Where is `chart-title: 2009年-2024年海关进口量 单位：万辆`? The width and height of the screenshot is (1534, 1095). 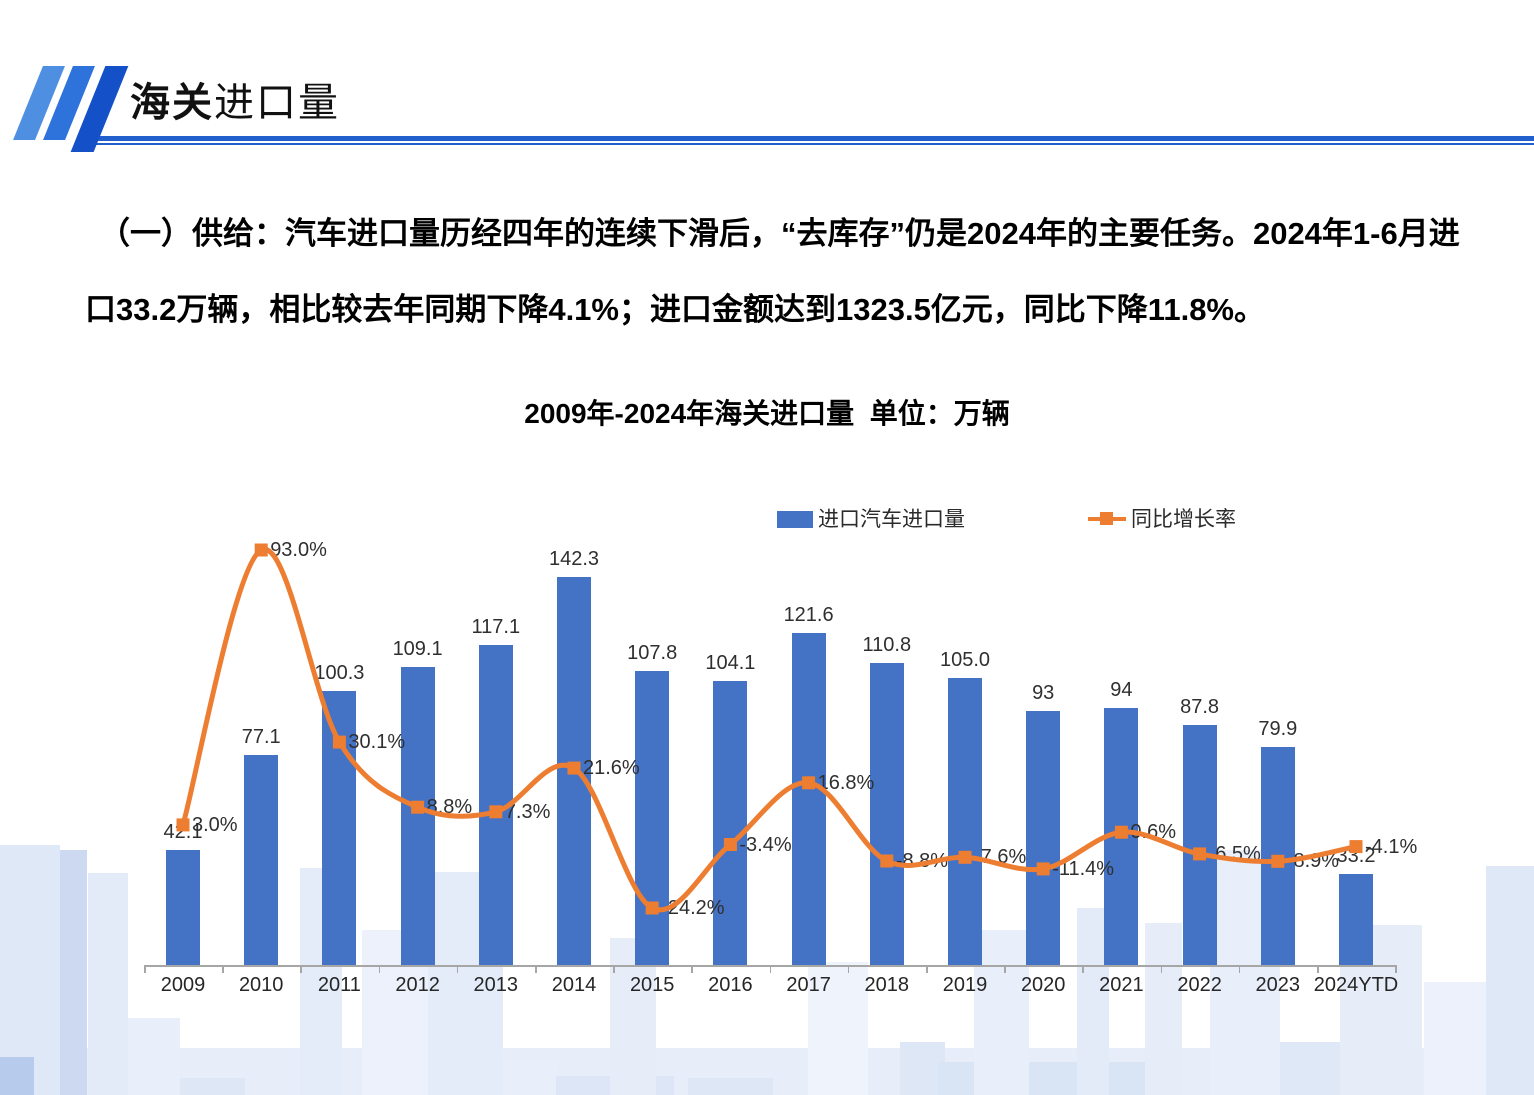 chart-title: 2009年-2024年海关进口量 单位：万辆 is located at coordinates (767, 413).